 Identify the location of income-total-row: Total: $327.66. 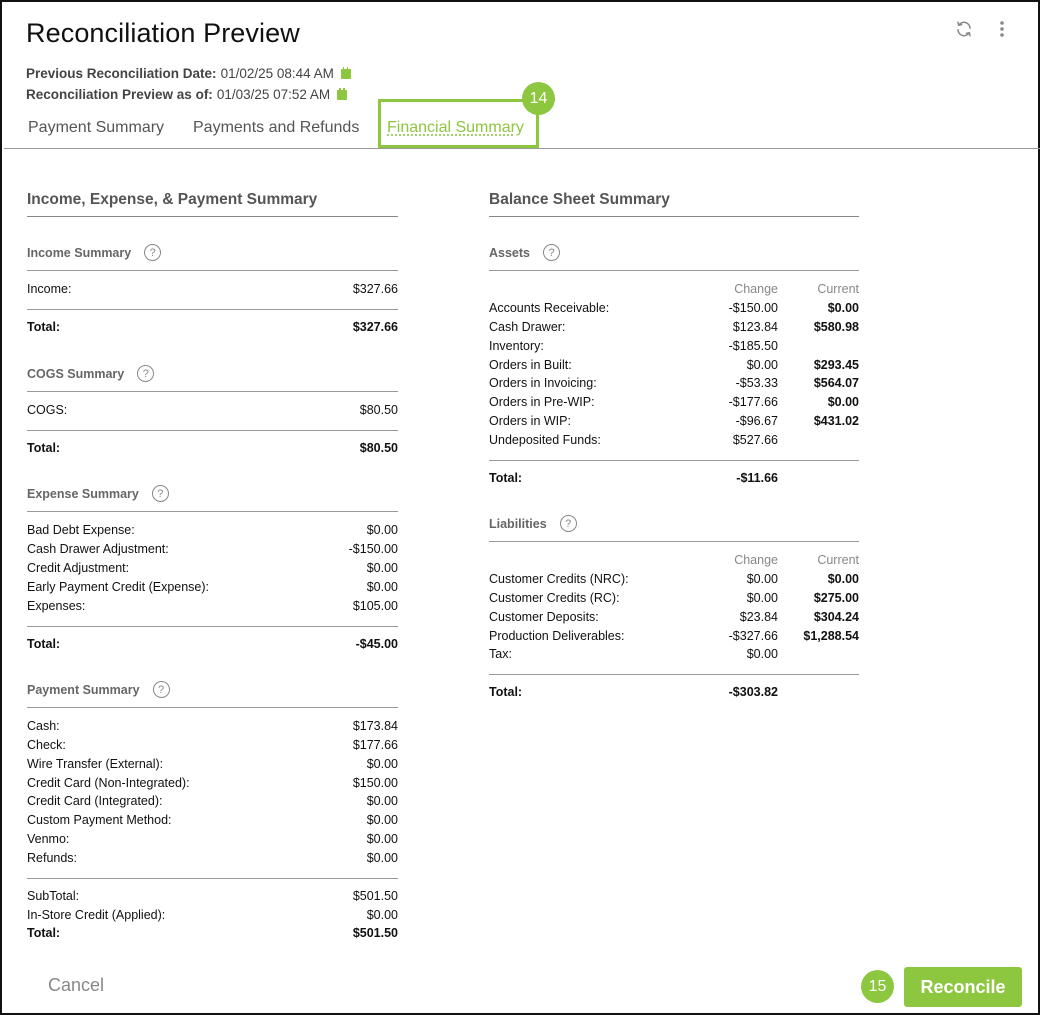
(212, 327).